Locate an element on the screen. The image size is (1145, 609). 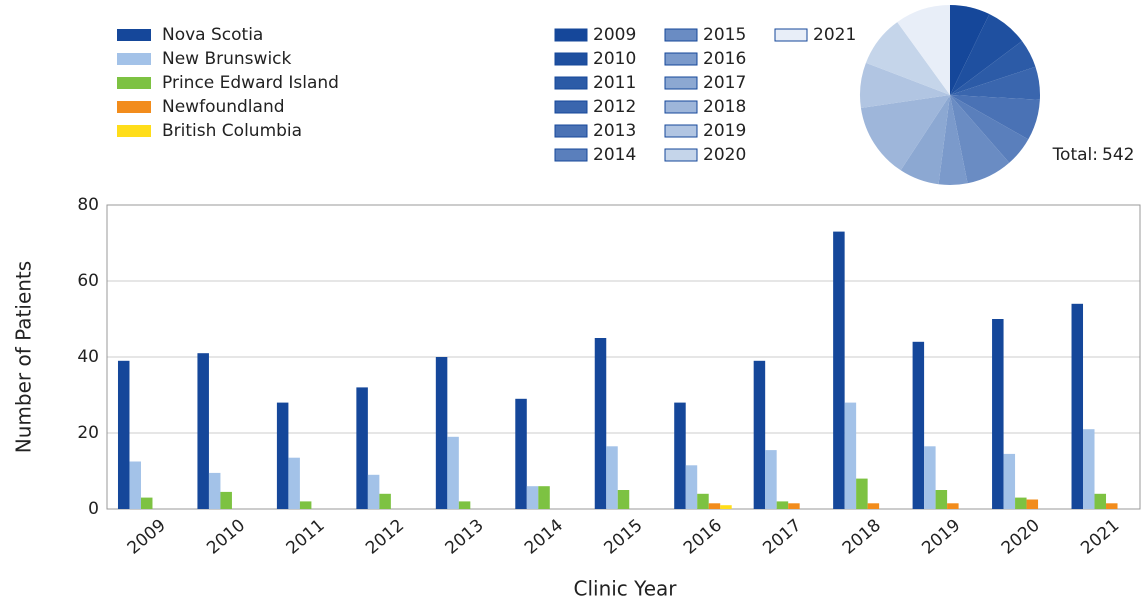
legend-label: British Columbia is located at coordinates (232, 131).